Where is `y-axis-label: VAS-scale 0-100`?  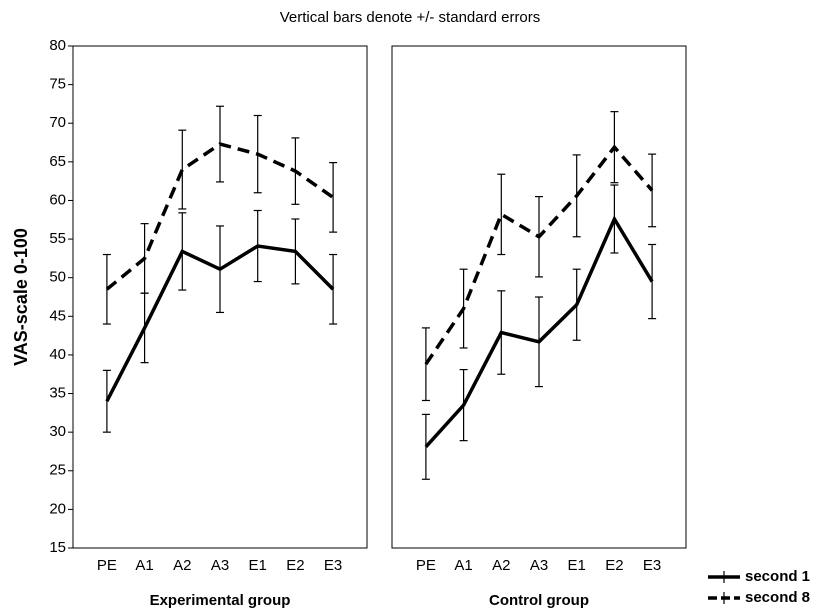 y-axis-label: VAS-scale 0-100 is located at coordinates (21, 297).